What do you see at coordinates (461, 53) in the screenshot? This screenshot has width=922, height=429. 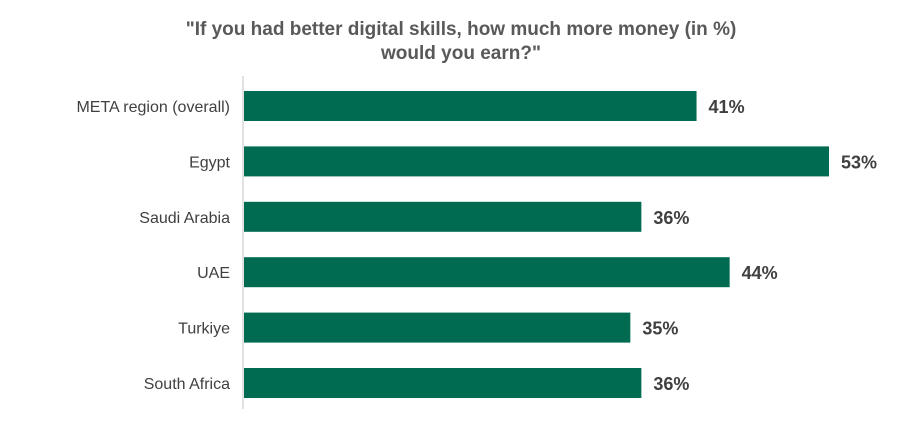 I see `chart-title-line-2: would you earn?"` at bounding box center [461, 53].